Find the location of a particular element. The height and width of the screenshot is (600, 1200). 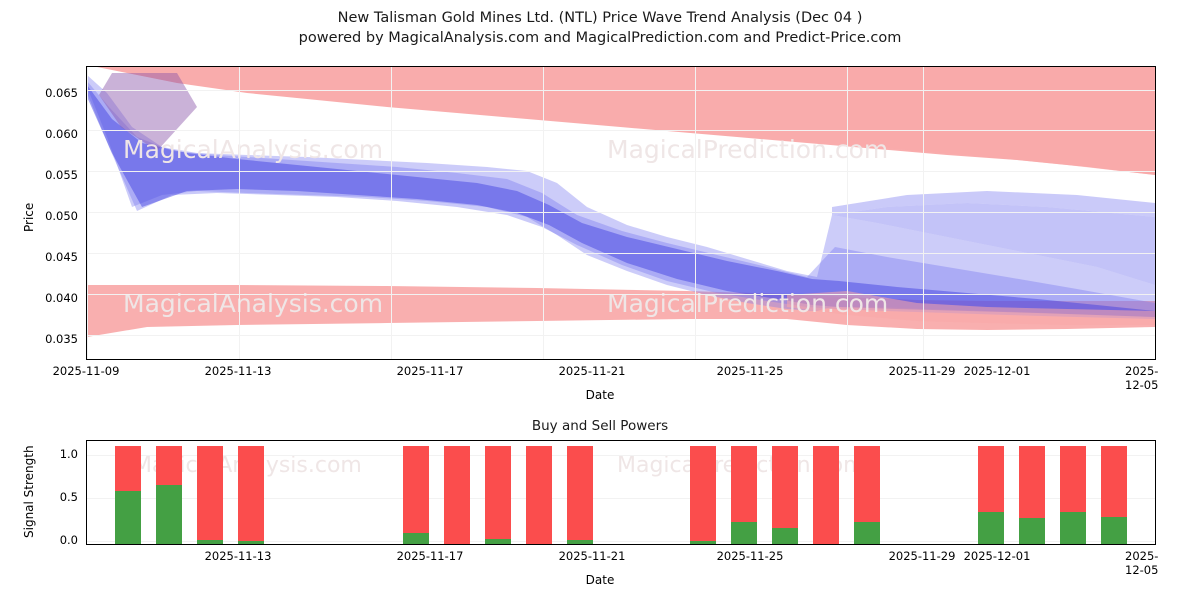

y-tick: 0.060 is located at coordinates (61, 134).